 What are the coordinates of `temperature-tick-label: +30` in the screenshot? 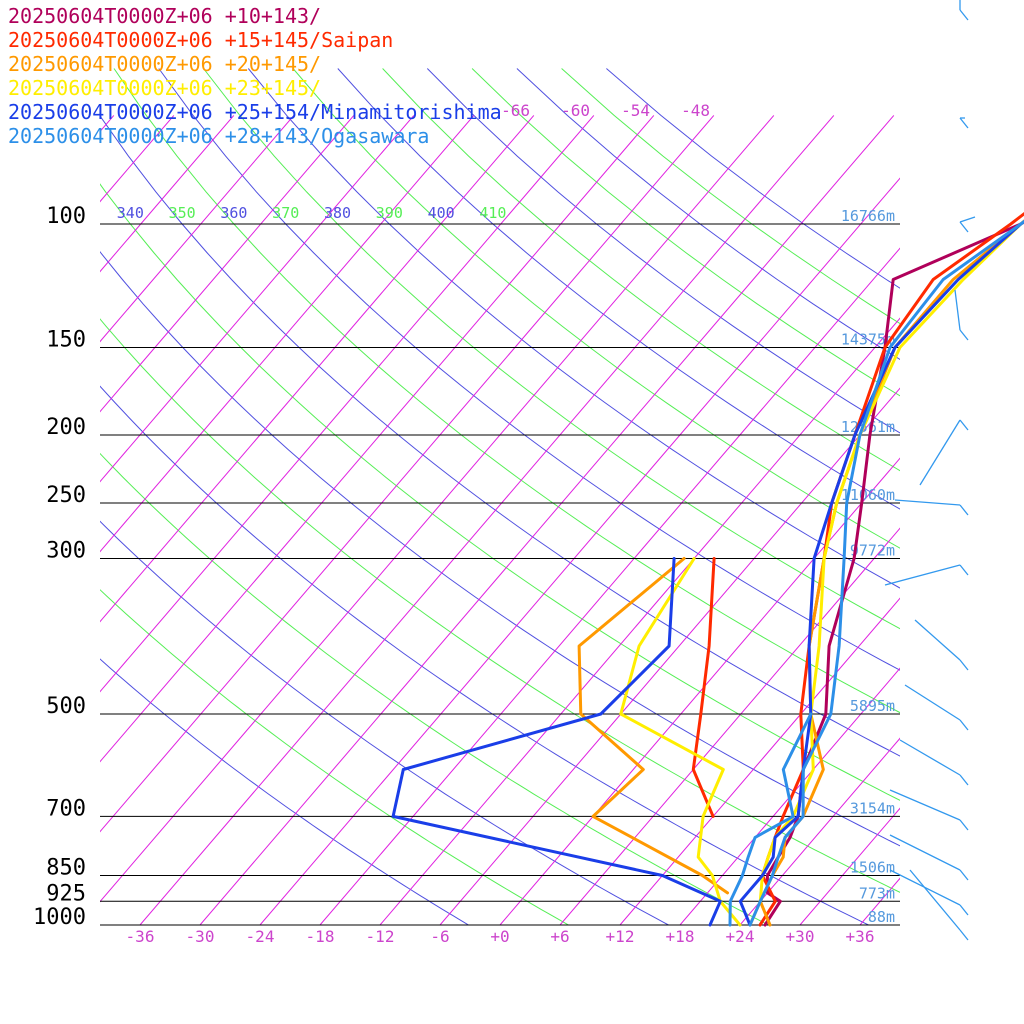 It's located at (800, 936).